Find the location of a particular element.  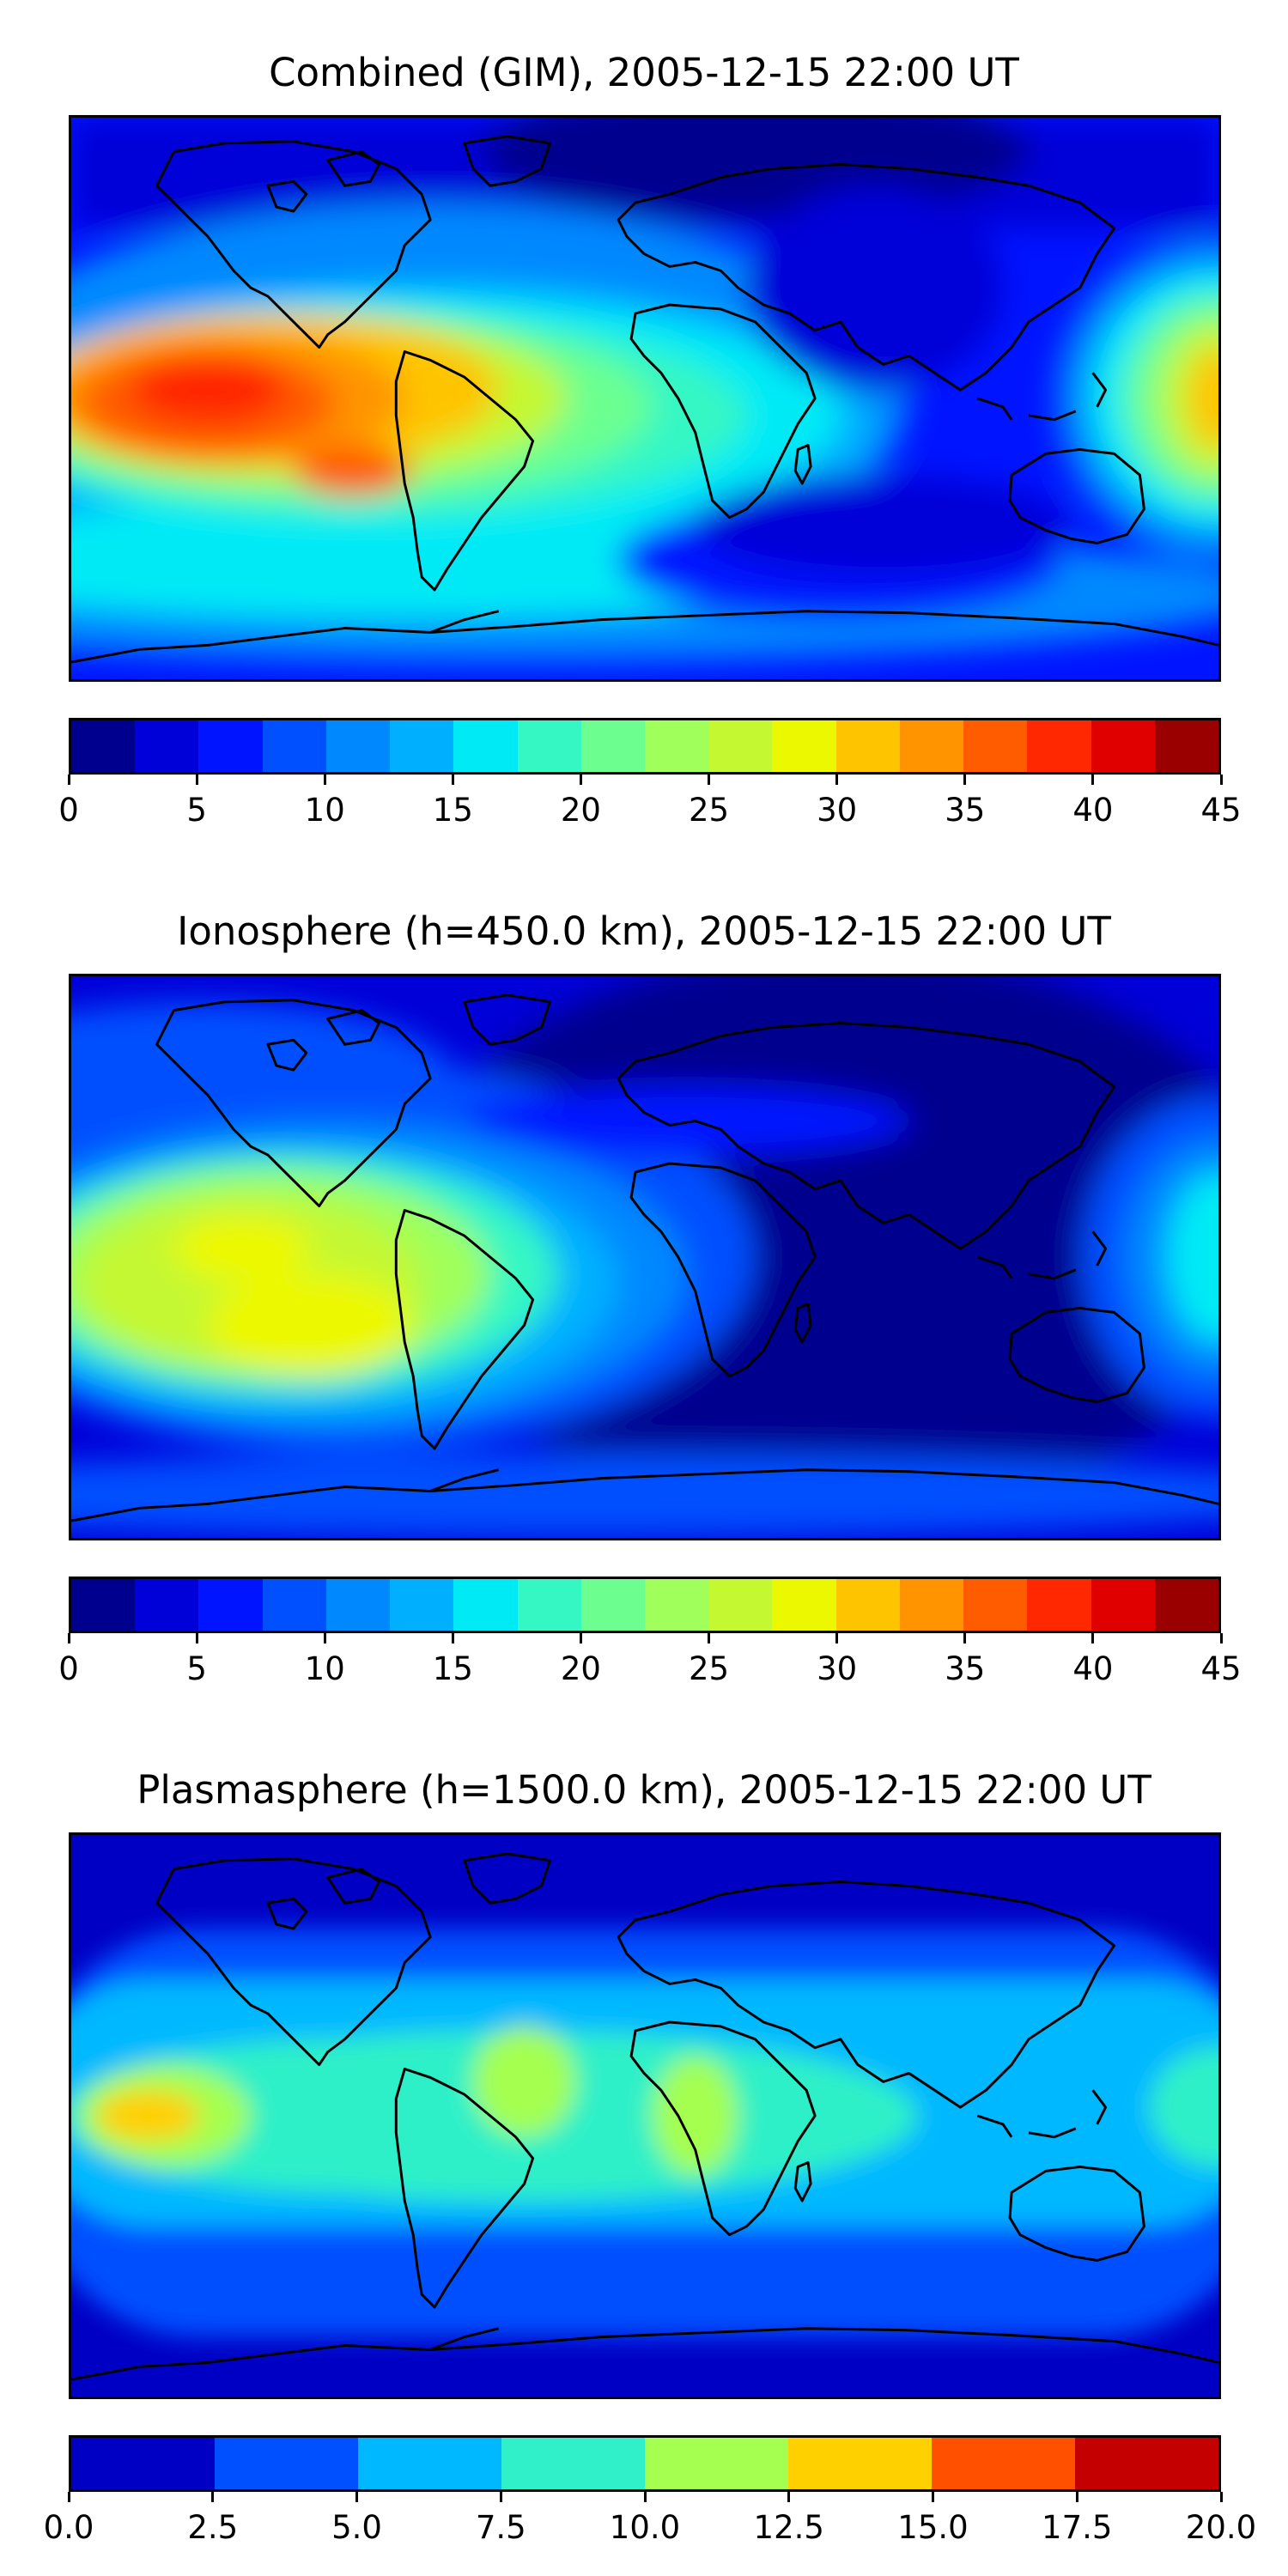

colorbar-tick-label: 2.5 is located at coordinates (213, 2528).